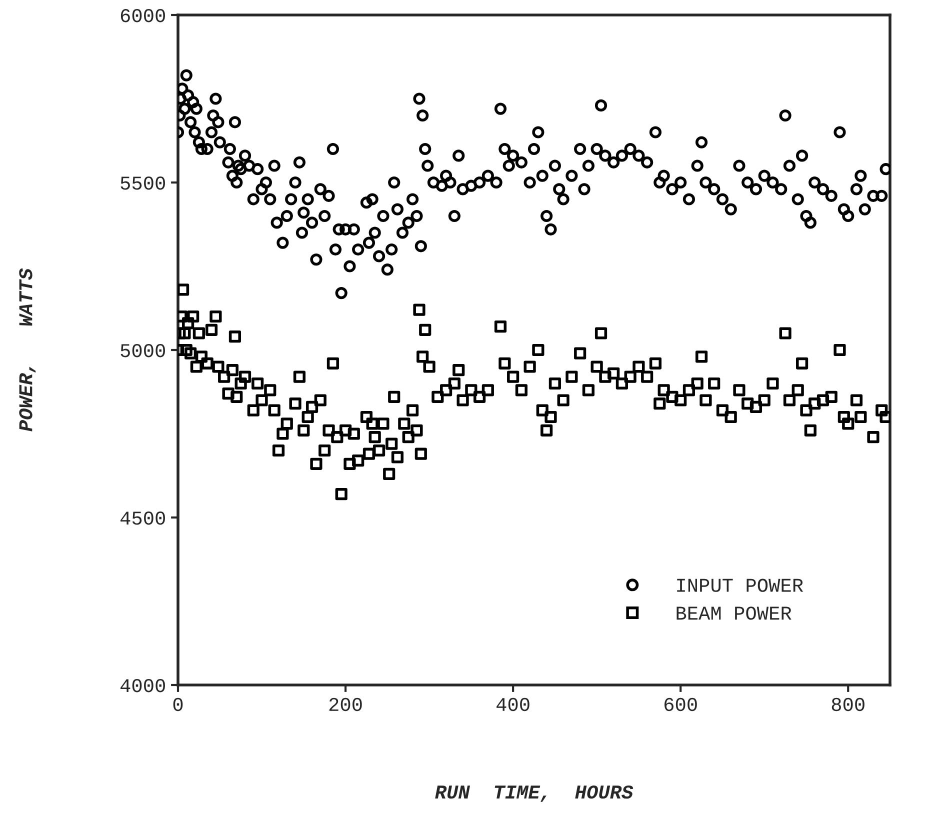  Describe the element at coordinates (142, 518) in the screenshot. I see `y-tick-label: 4500` at that location.